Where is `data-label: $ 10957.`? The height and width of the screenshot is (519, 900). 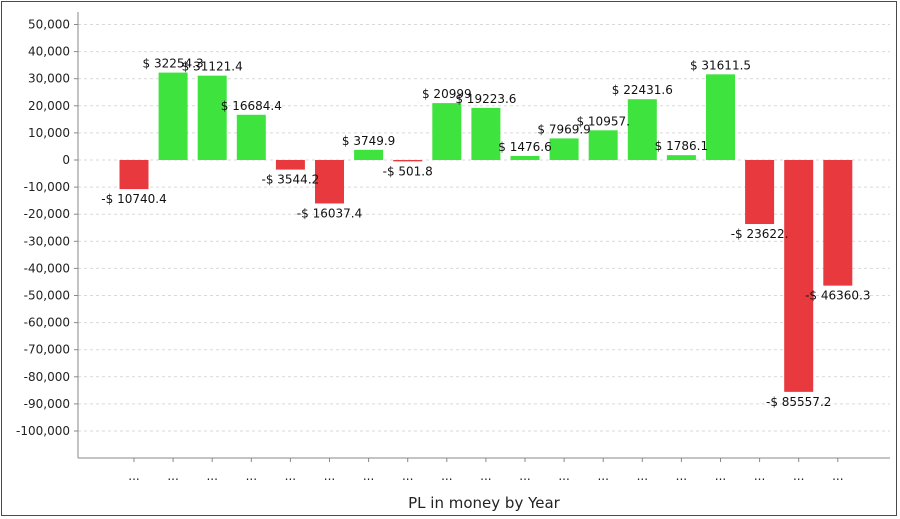 data-label: $ 10957. is located at coordinates (602, 121).